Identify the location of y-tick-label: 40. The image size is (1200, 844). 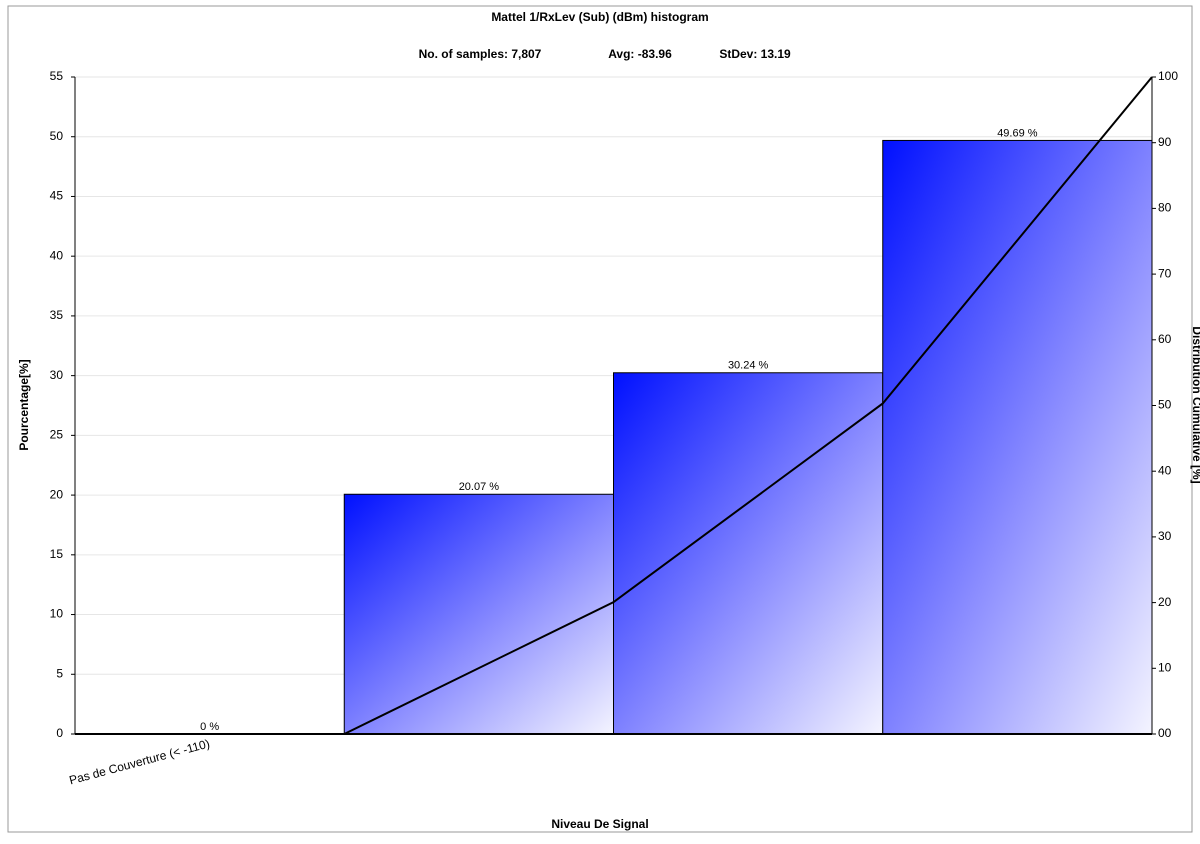
(57, 255).